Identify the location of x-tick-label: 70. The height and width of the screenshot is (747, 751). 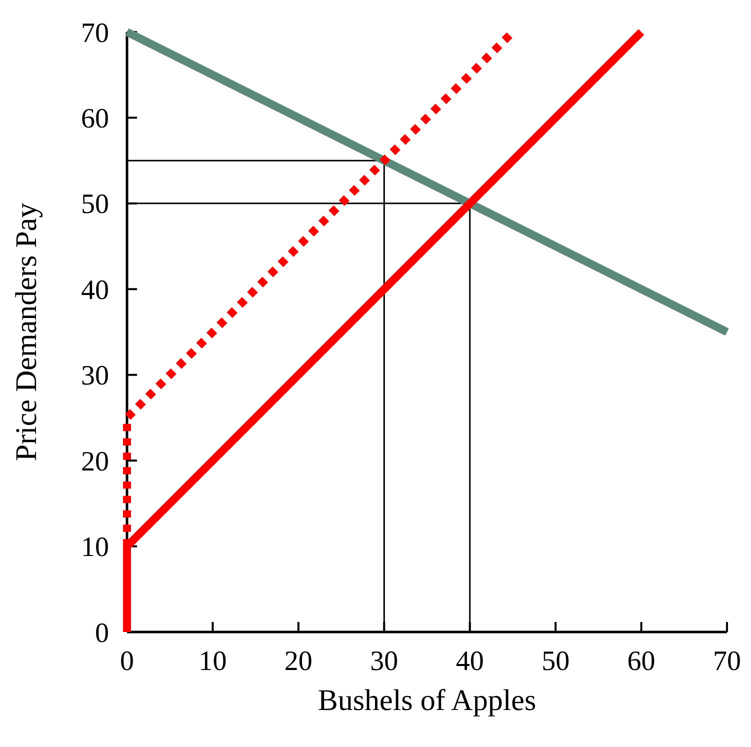
(727, 661).